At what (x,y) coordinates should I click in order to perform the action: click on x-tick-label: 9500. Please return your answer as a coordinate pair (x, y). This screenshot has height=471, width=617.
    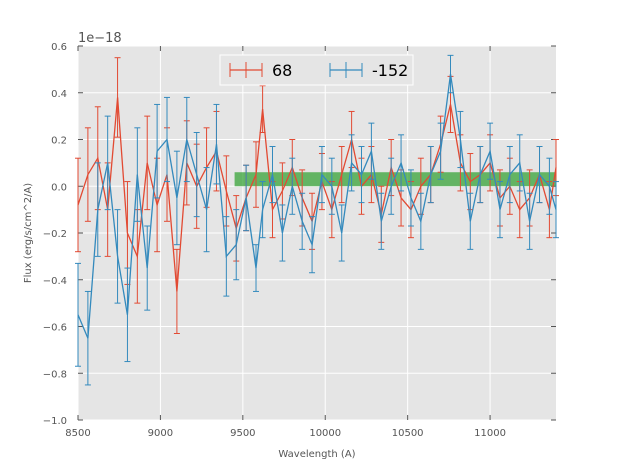
    Looking at the image, I should click on (242, 433).